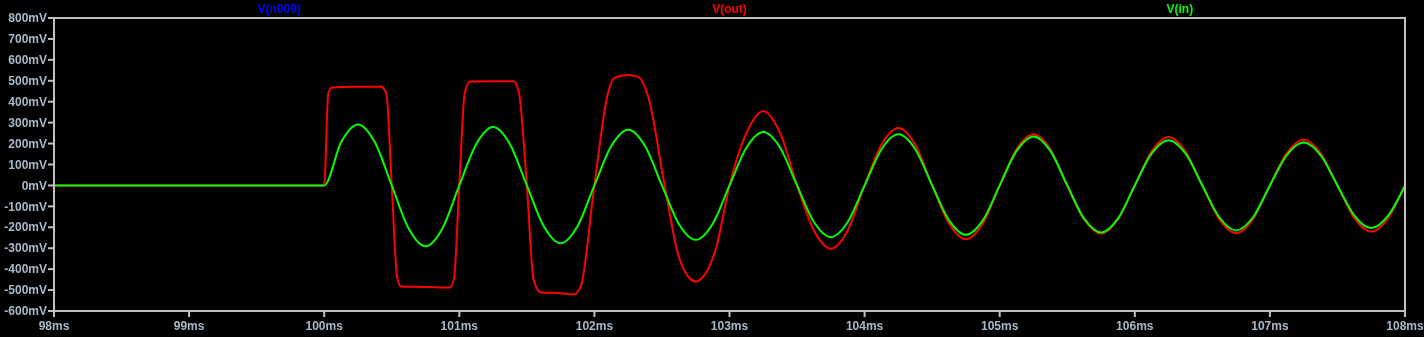 This screenshot has width=1424, height=337. I want to click on y-tick-label: -300mV, so click(25, 248).